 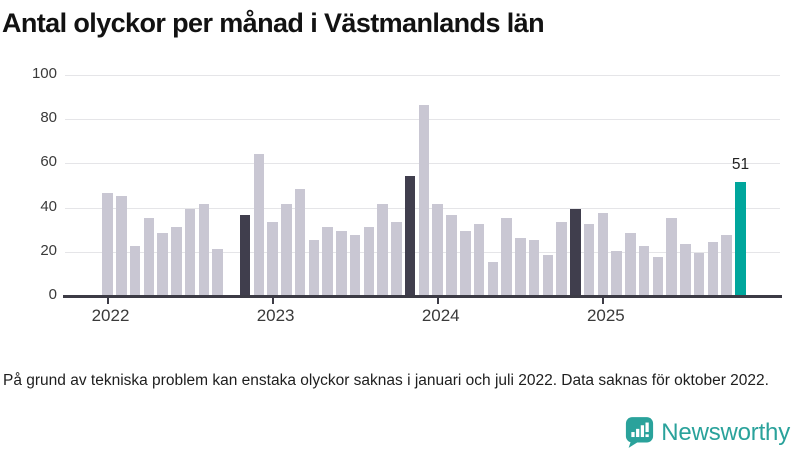 I want to click on y-axis-tick-label: 40, so click(x=48, y=206).